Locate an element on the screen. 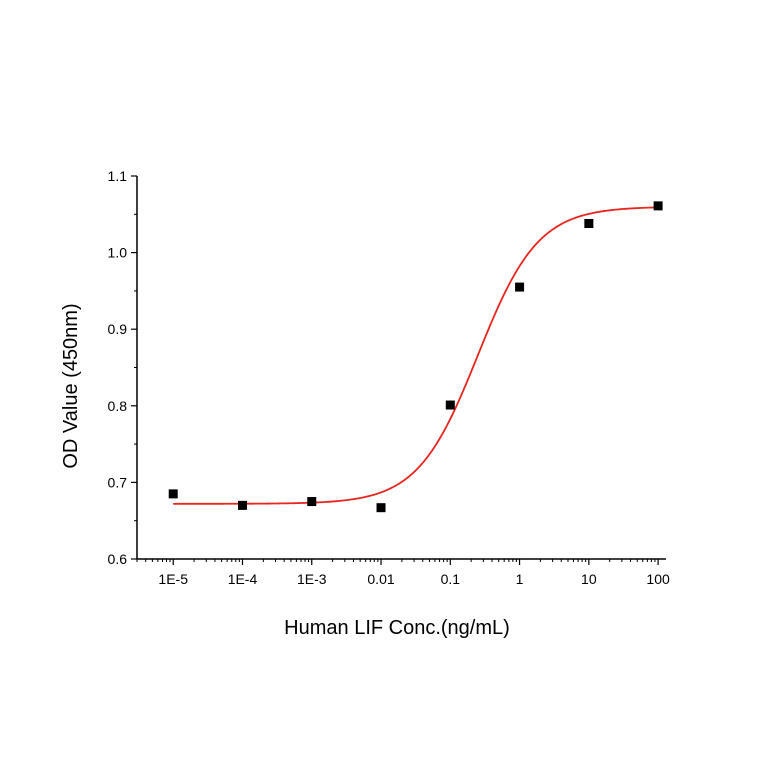  x-tick-label: 1E-4 is located at coordinates (243, 579).